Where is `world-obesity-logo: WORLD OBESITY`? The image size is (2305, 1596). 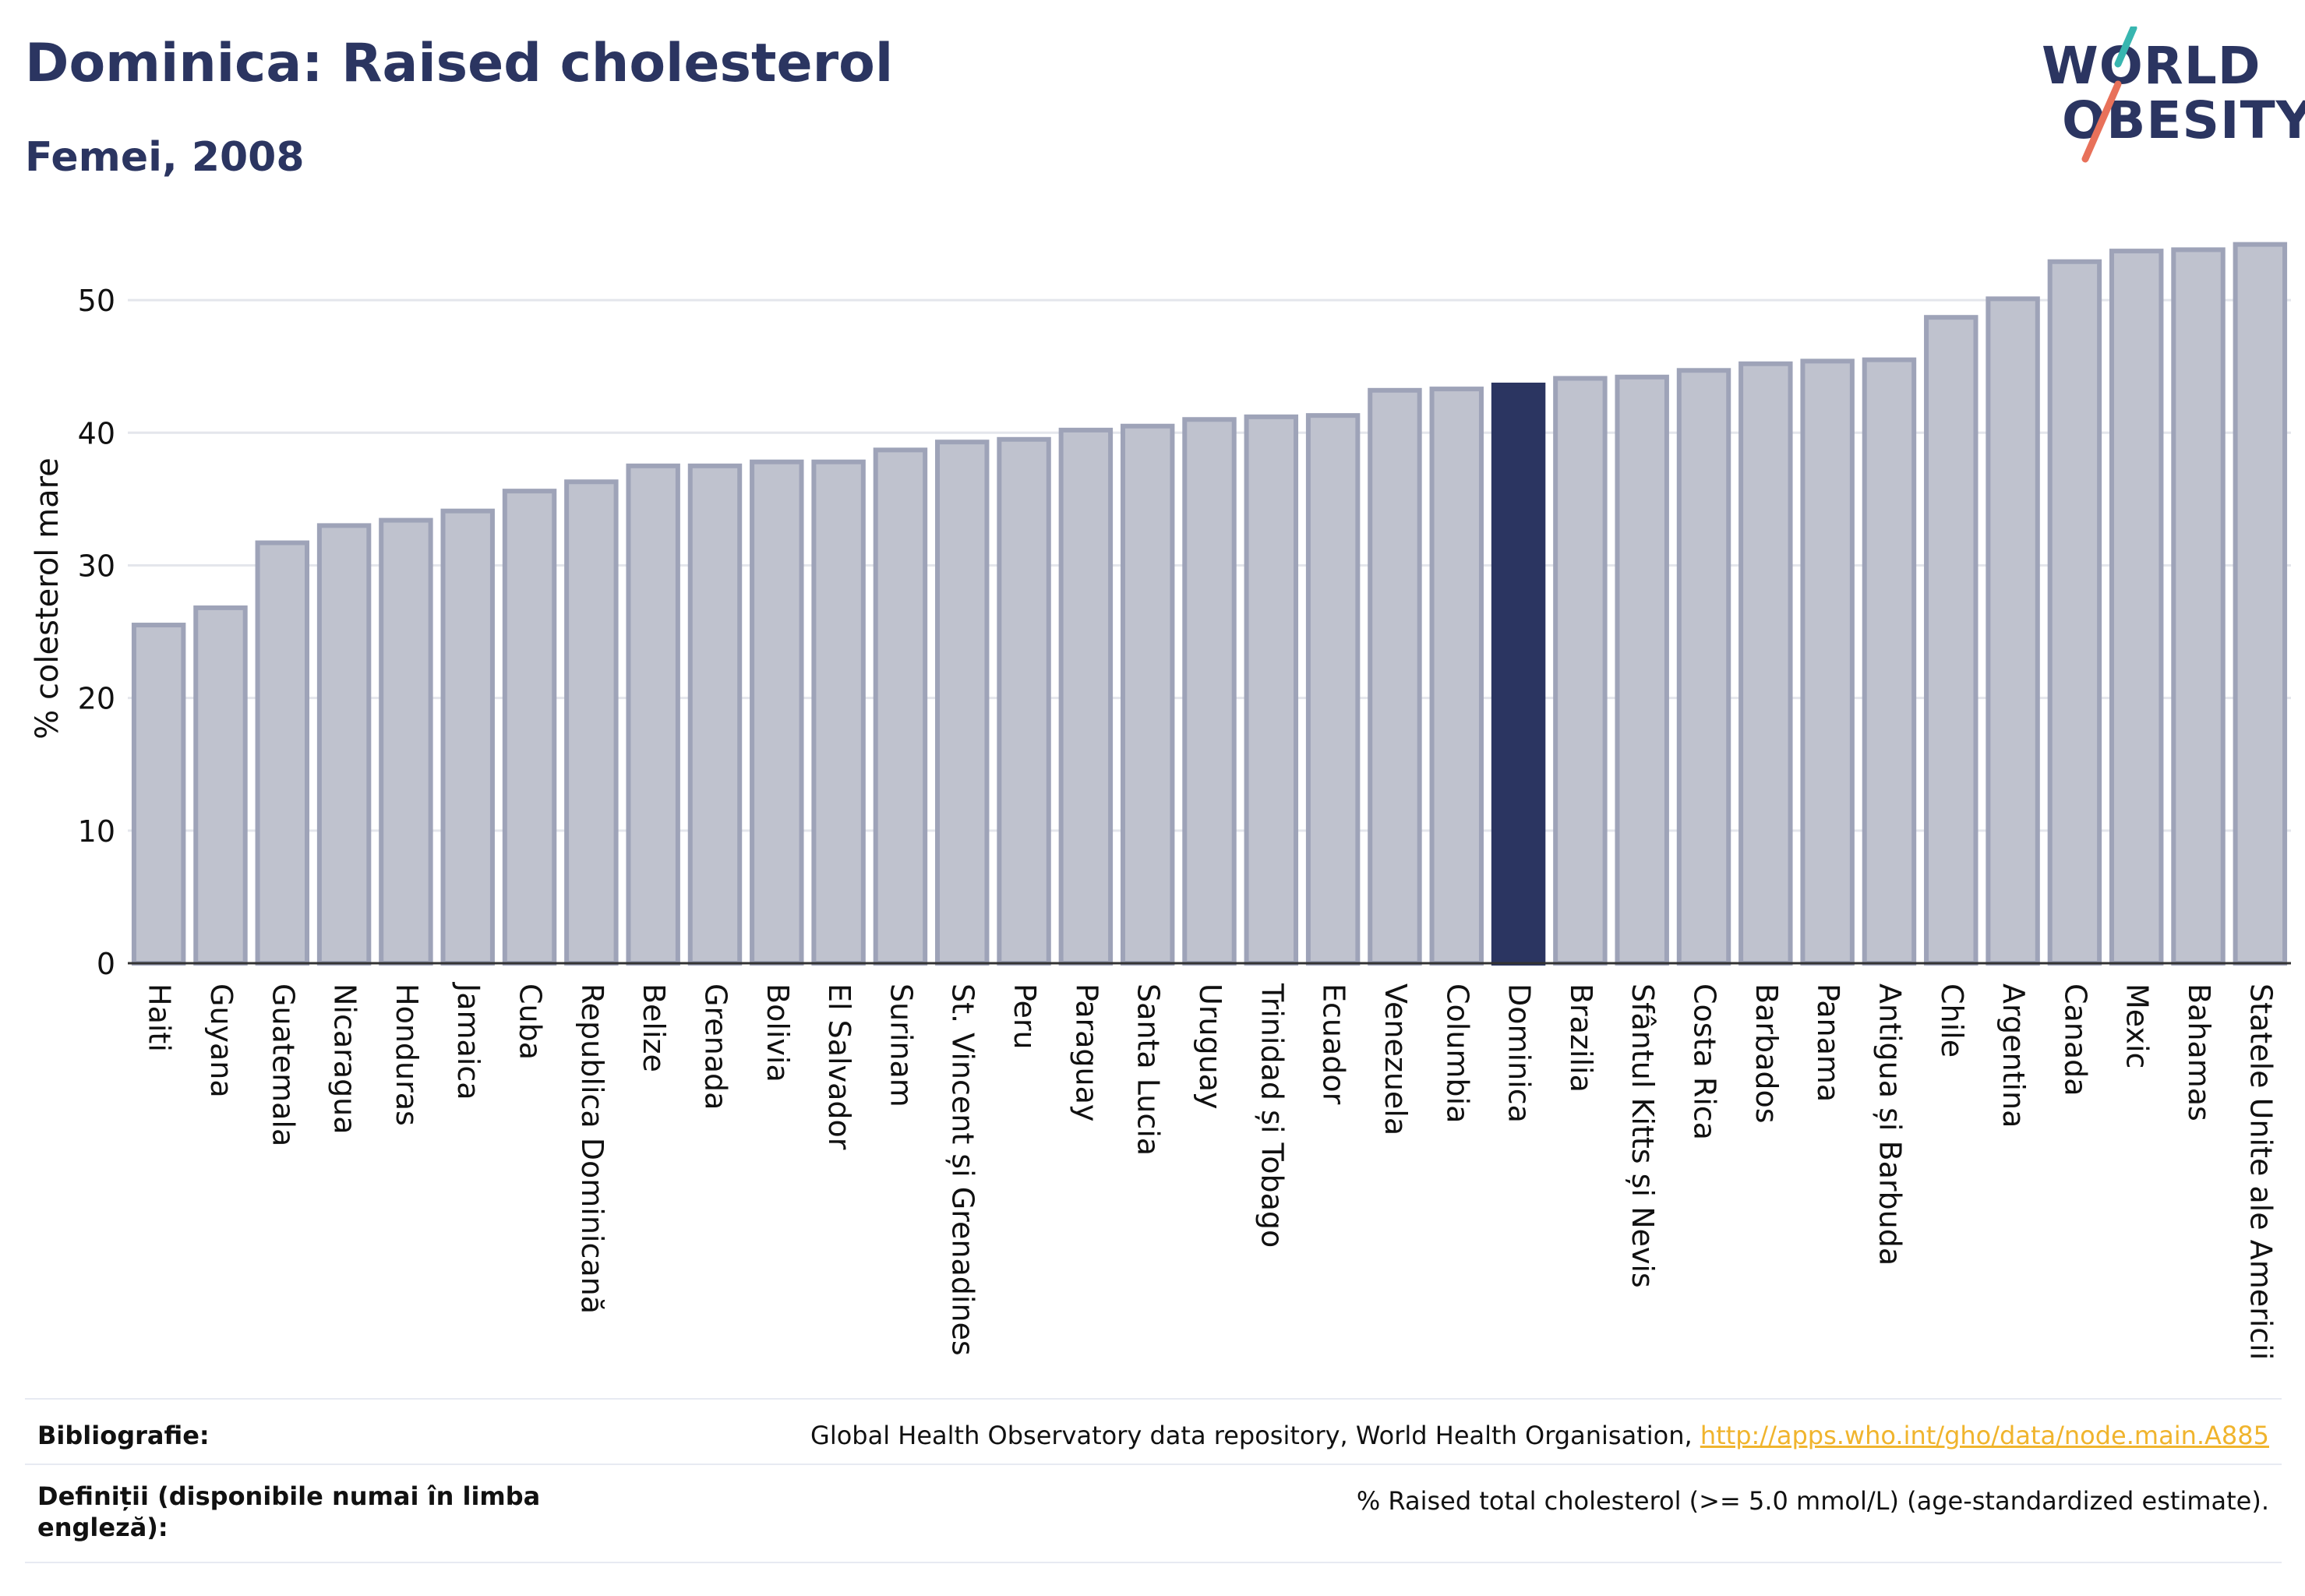 world-obesity-logo: WORLD OBESITY is located at coordinates (2173, 96).